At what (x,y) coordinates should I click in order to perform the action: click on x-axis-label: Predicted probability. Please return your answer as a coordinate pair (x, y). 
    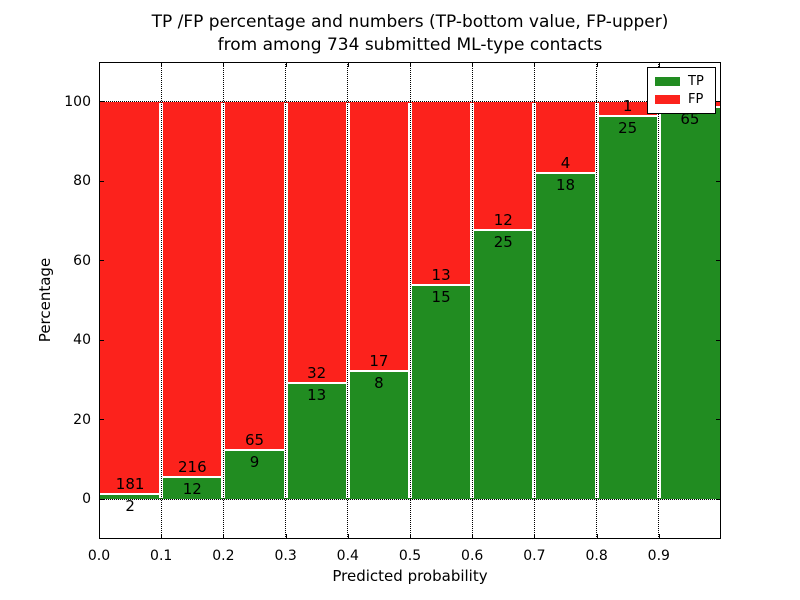
    Looking at the image, I should click on (410, 576).